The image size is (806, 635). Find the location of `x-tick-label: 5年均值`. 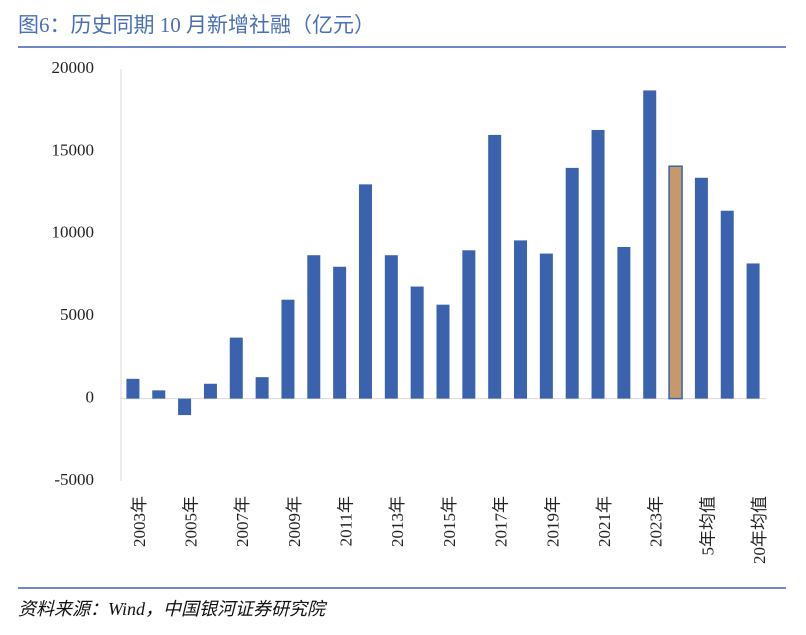

x-tick-label: 5年均值 is located at coordinates (707, 526).